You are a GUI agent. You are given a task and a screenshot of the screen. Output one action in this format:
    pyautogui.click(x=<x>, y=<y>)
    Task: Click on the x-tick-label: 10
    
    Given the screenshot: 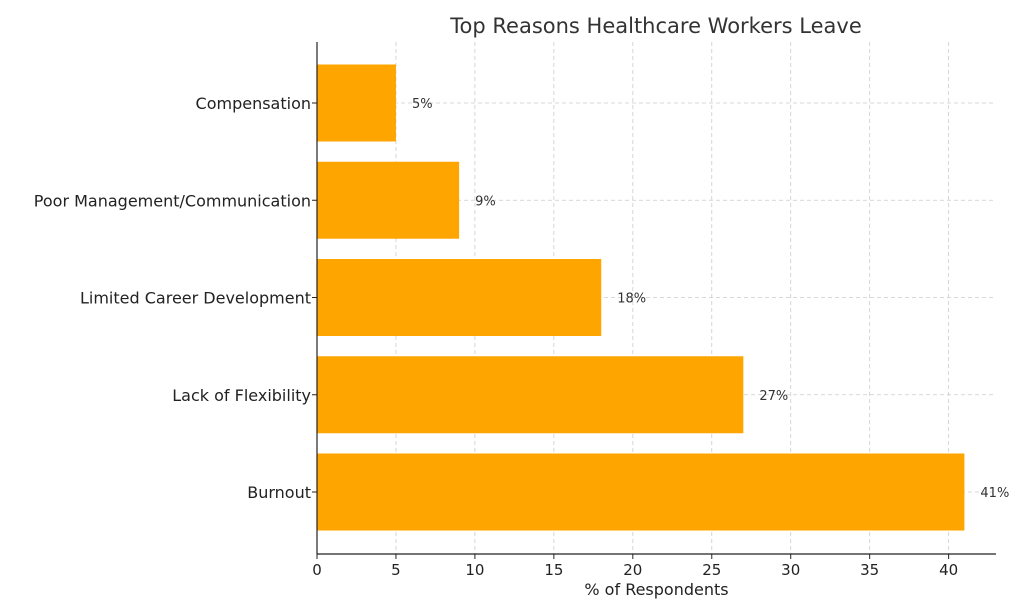 What is the action you would take?
    pyautogui.click(x=474, y=570)
    